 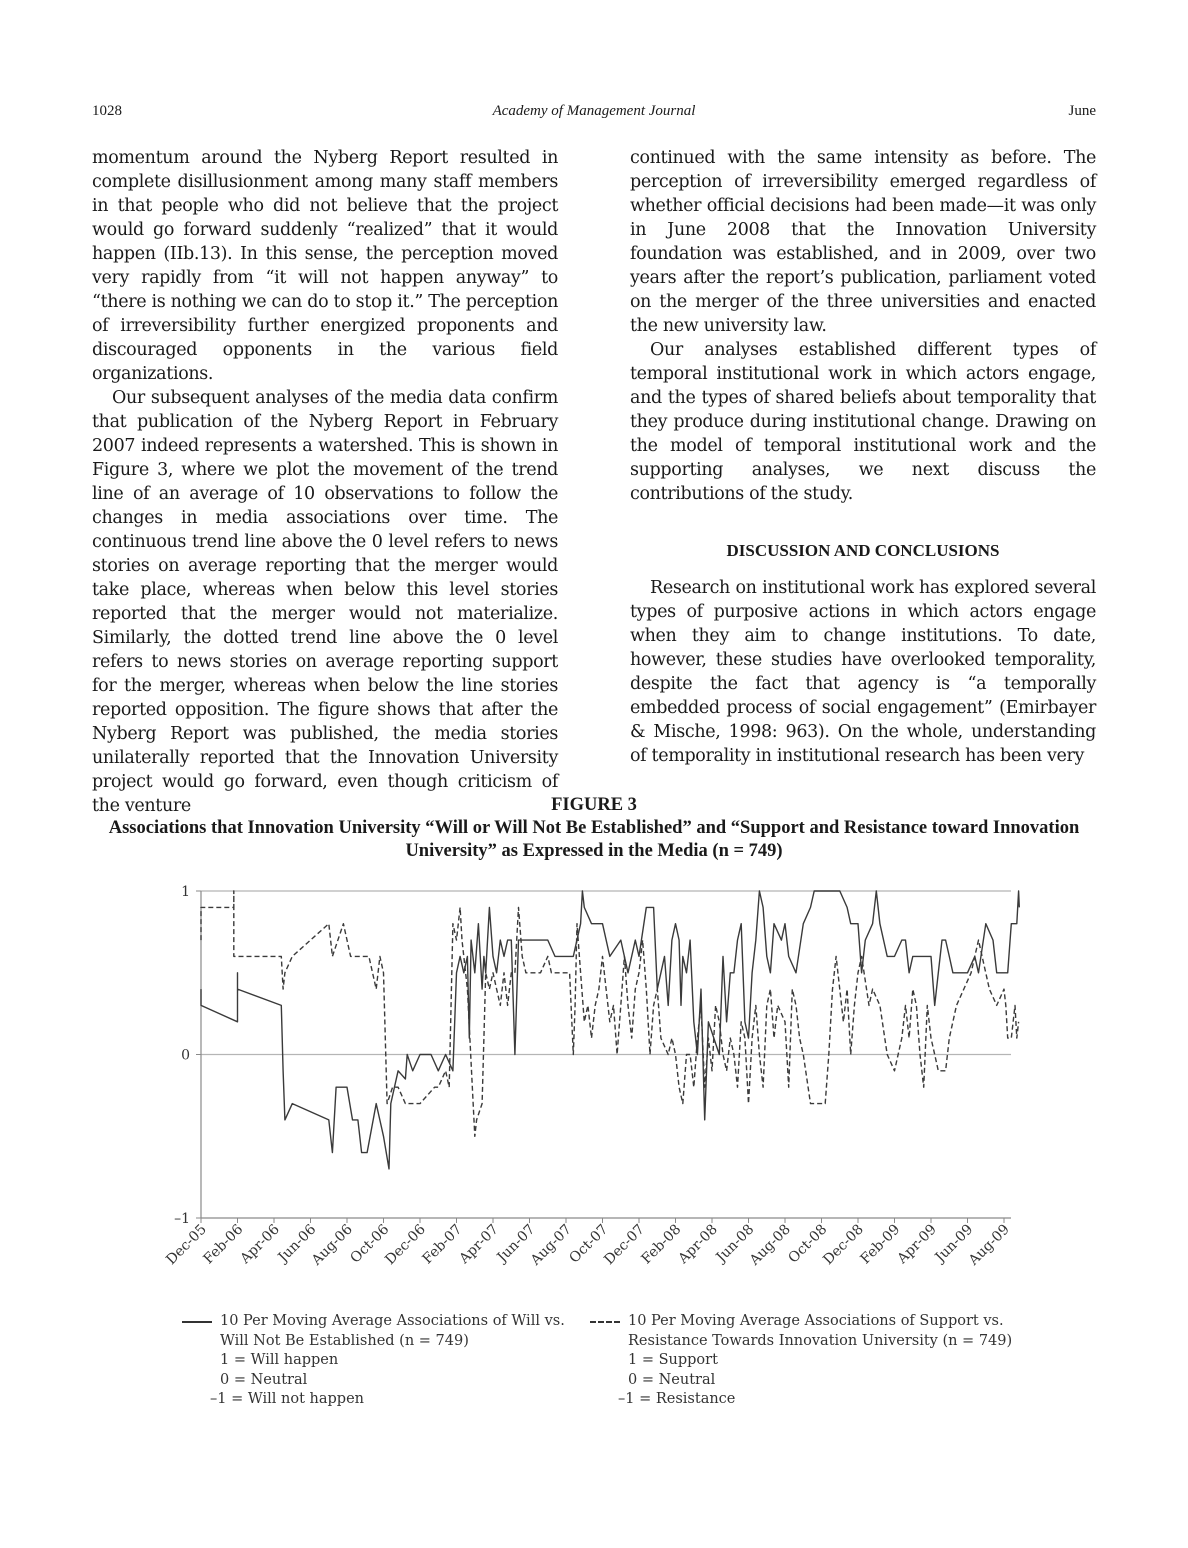 I want to click on x-tick-label: Feb-08, so click(x=662, y=1245).